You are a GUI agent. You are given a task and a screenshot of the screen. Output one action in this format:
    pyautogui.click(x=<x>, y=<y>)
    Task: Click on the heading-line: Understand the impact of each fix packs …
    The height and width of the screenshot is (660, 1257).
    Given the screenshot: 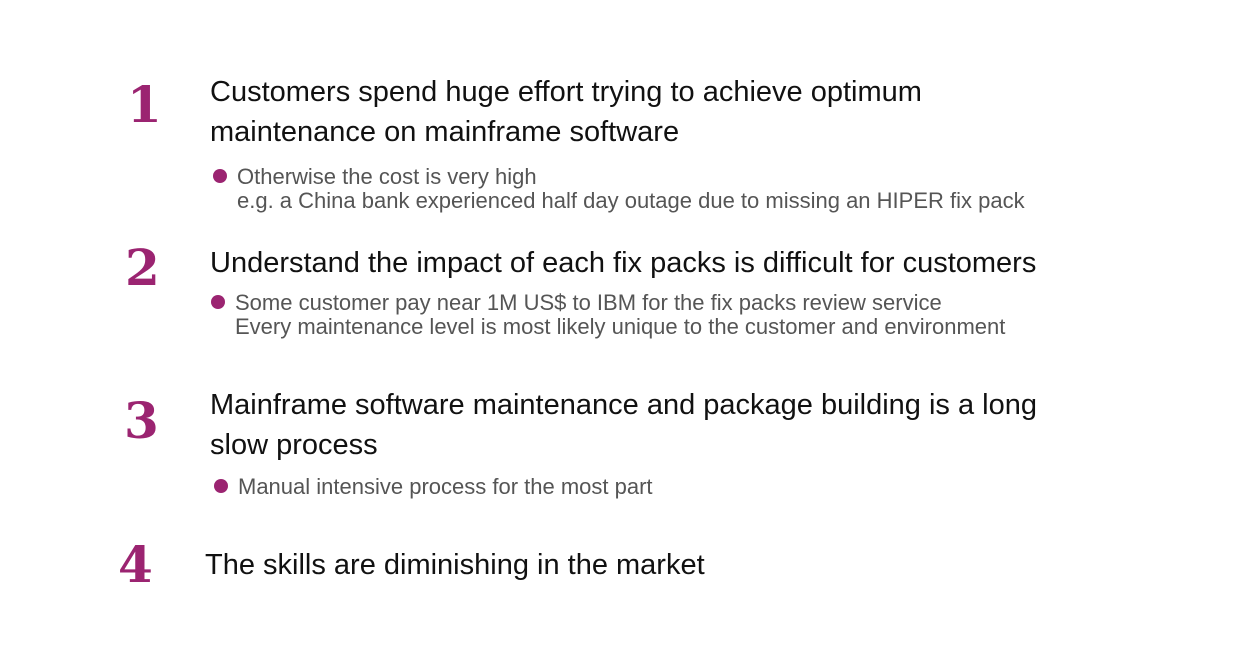 What is the action you would take?
    pyautogui.click(x=623, y=263)
    